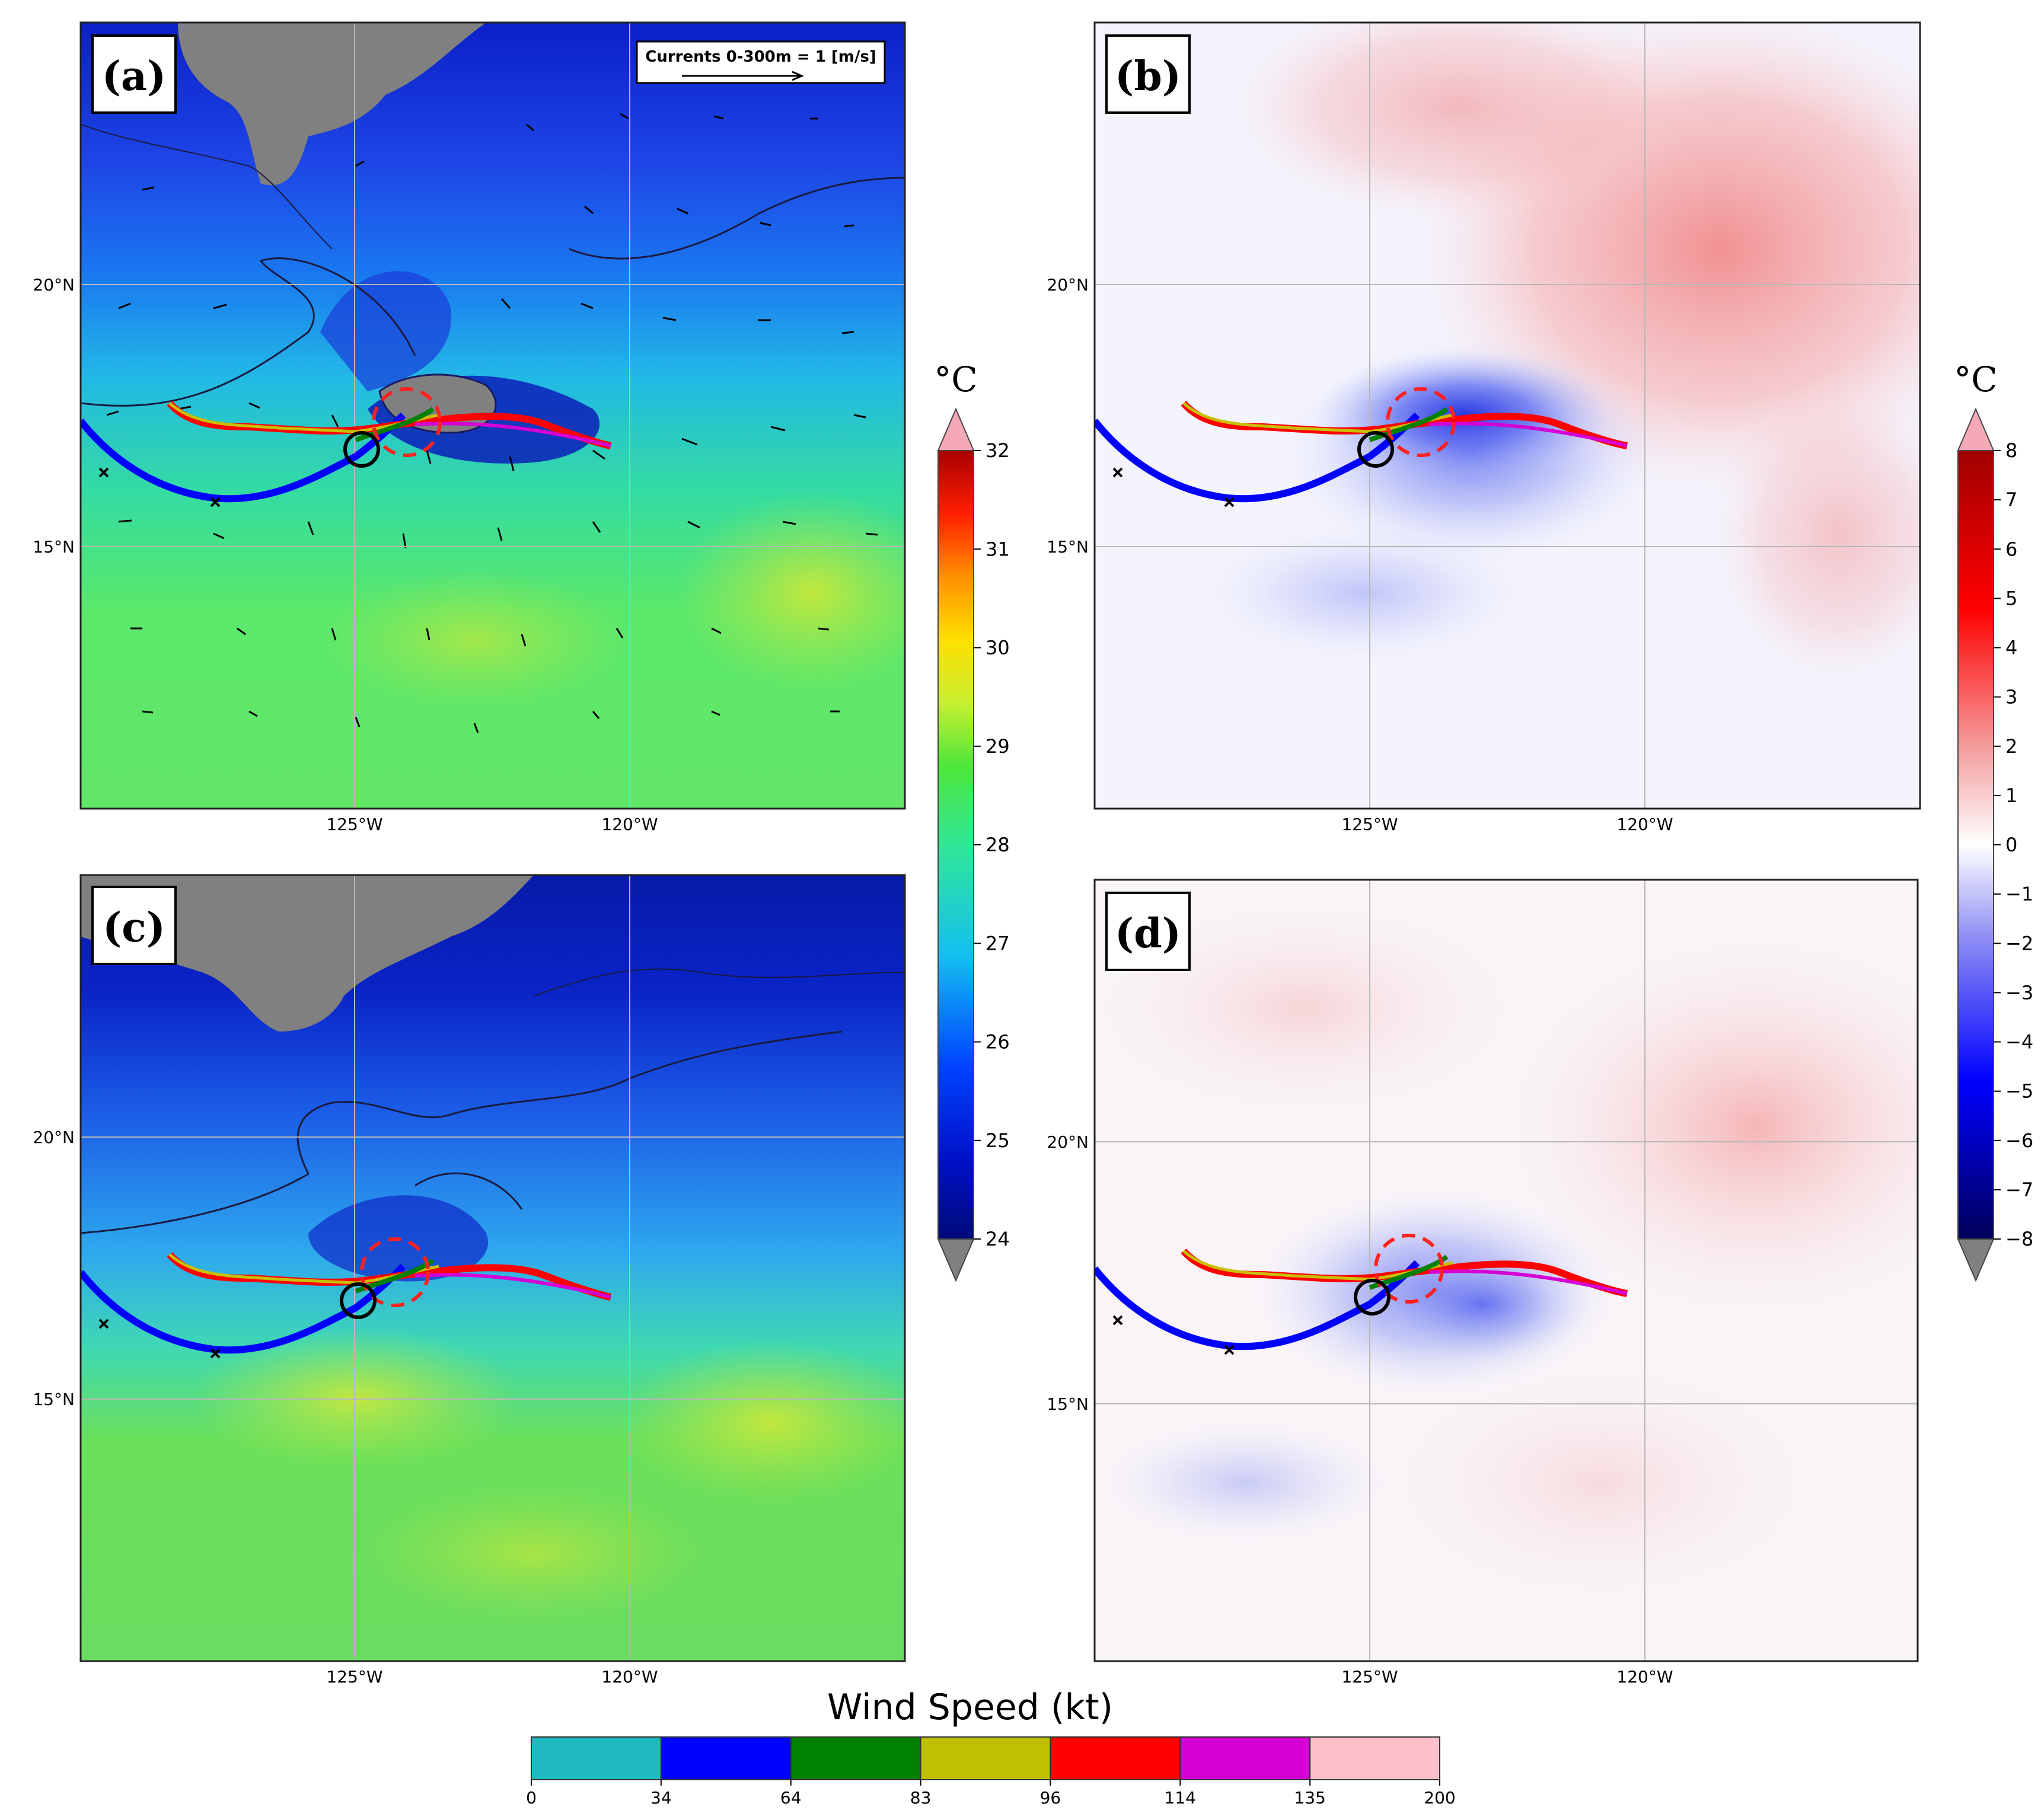  I want to click on anomaly-tick-label: −5, so click(2019, 1091).